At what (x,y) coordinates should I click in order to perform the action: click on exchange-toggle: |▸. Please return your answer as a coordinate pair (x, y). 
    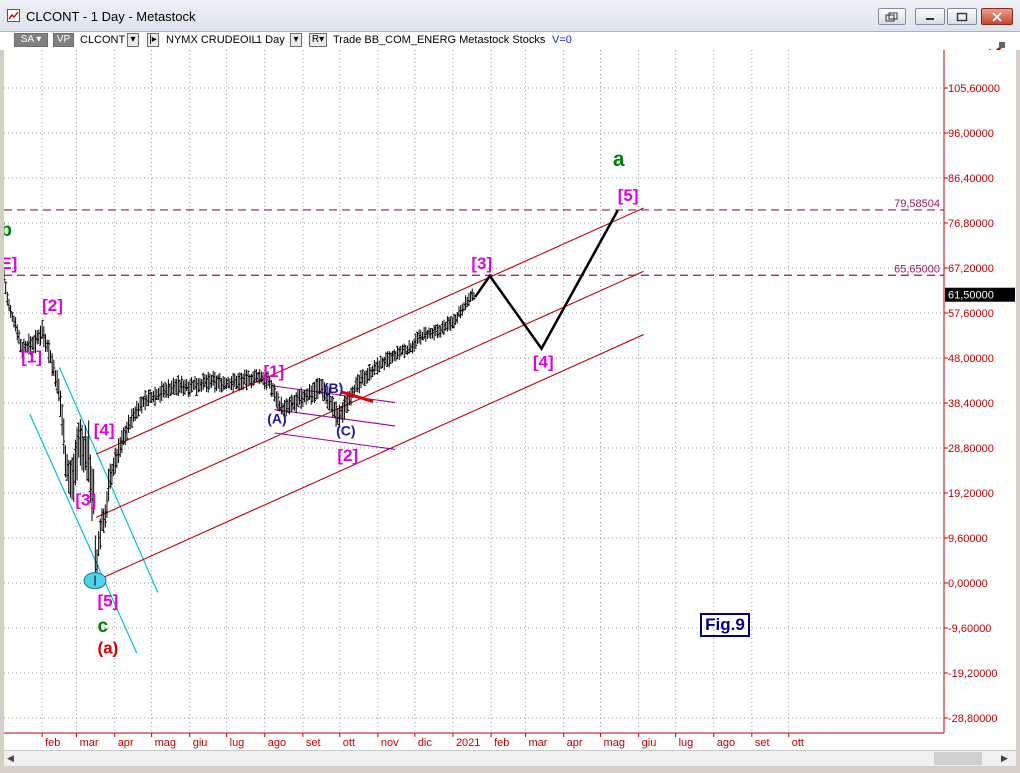
    Looking at the image, I should click on (153, 40).